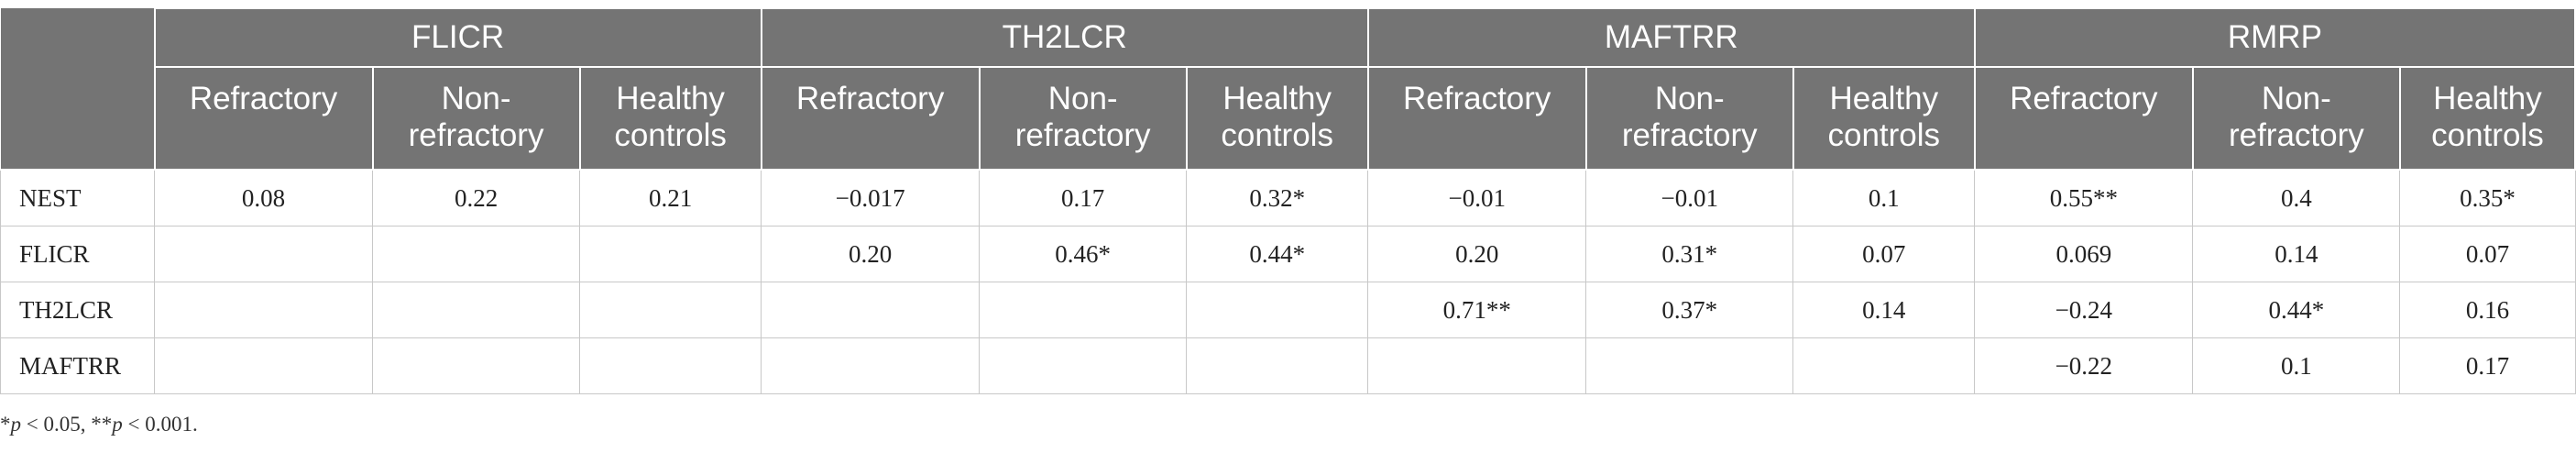 The height and width of the screenshot is (453, 2576). I want to click on table-cell: 0.71**, so click(1477, 310).